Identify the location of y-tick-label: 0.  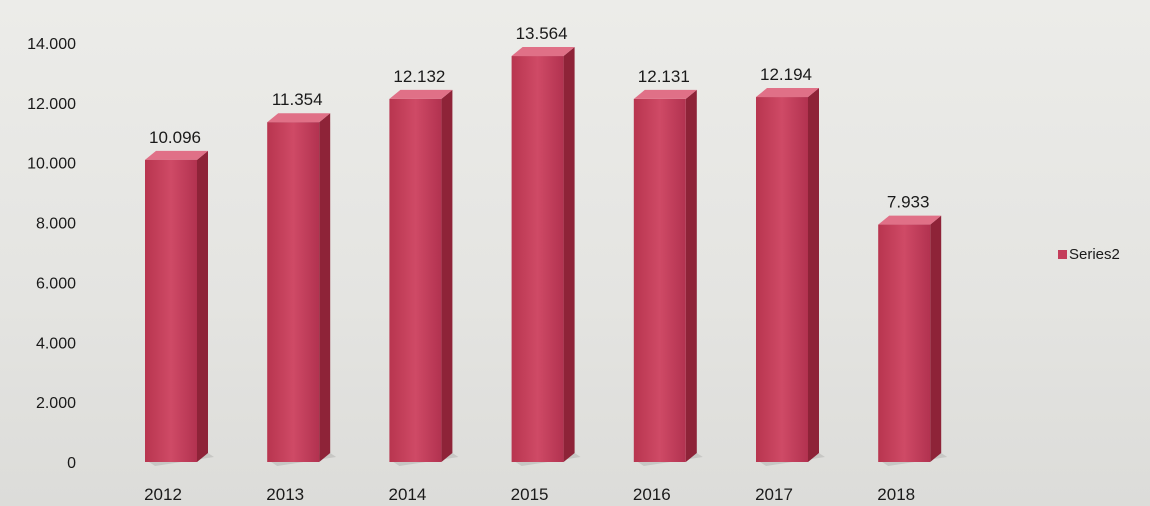
(71, 463).